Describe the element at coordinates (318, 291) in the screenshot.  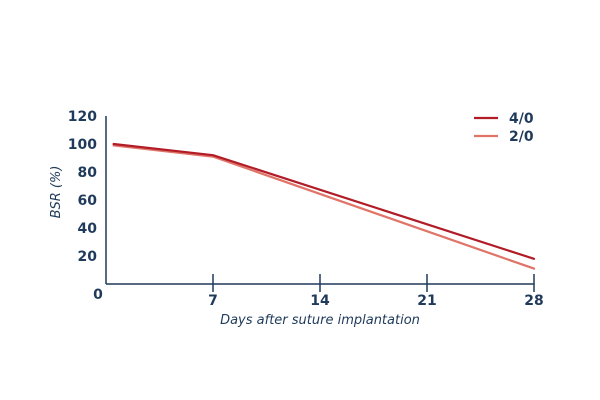
I see `x-axis-ticks: 0 7 14 21 28` at that location.